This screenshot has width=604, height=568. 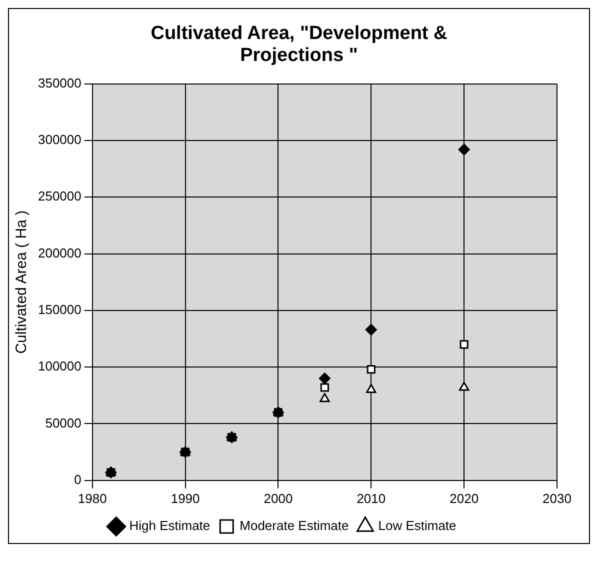 What do you see at coordinates (21, 282) in the screenshot?
I see `y-axis-title: Cultivated Area ( Ha )` at bounding box center [21, 282].